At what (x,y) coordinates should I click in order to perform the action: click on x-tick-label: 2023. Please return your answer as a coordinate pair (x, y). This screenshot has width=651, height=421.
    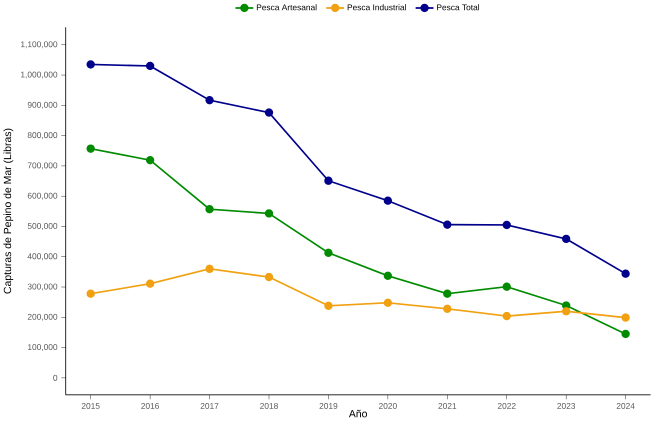
    Looking at the image, I should click on (566, 406).